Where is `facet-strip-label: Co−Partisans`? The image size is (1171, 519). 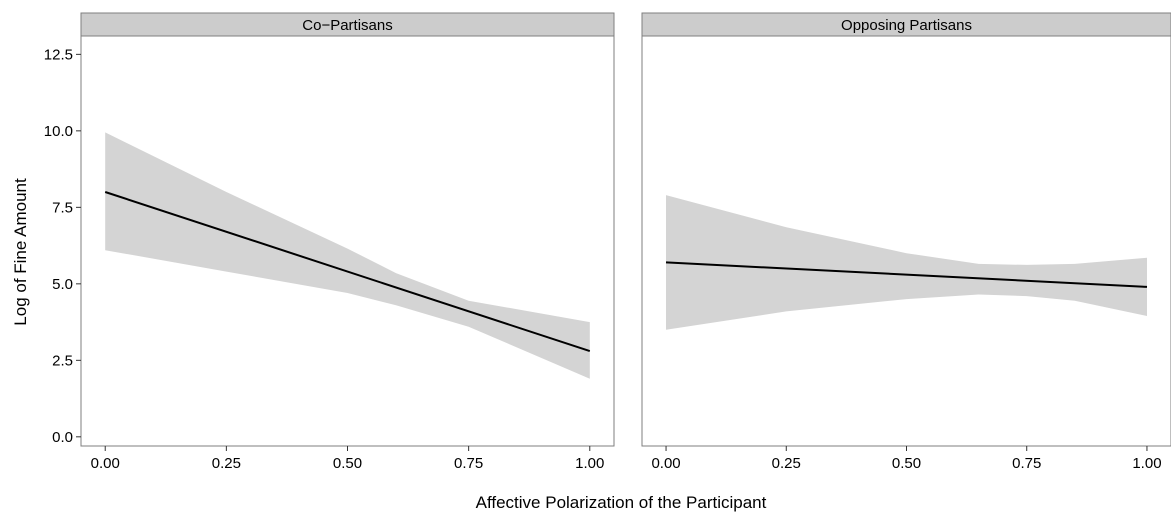
facet-strip-label: Co−Partisans is located at coordinates (347, 25).